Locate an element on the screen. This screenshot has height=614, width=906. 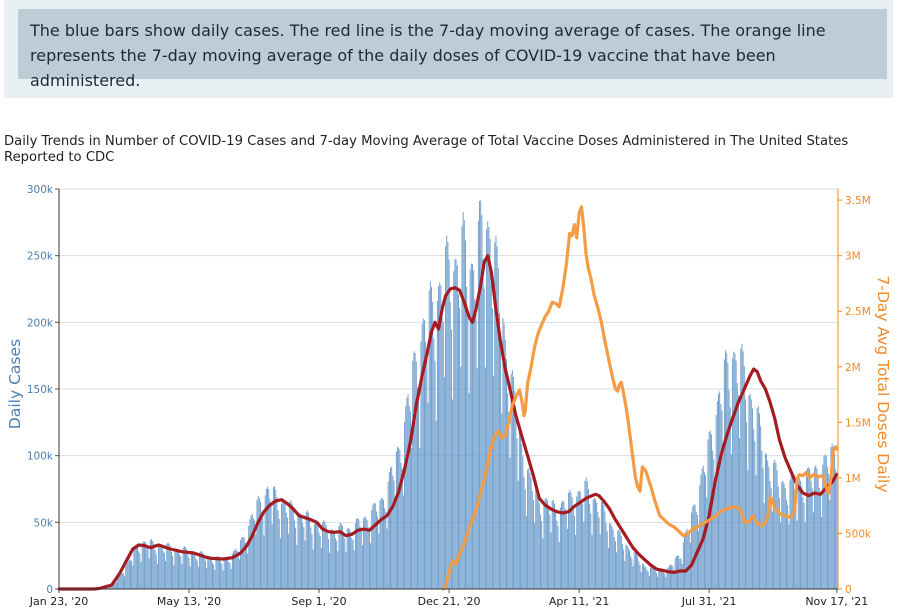
y2-tick-label: 2M is located at coordinates (853, 368).